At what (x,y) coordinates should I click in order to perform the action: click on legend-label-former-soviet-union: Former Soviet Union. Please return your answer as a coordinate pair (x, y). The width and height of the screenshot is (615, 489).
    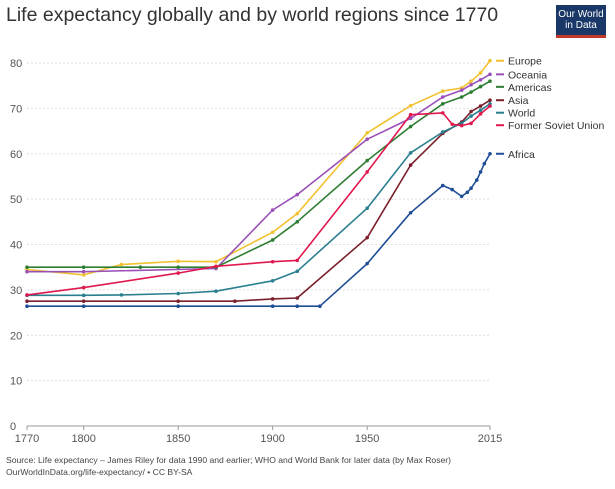
    Looking at the image, I should click on (556, 126).